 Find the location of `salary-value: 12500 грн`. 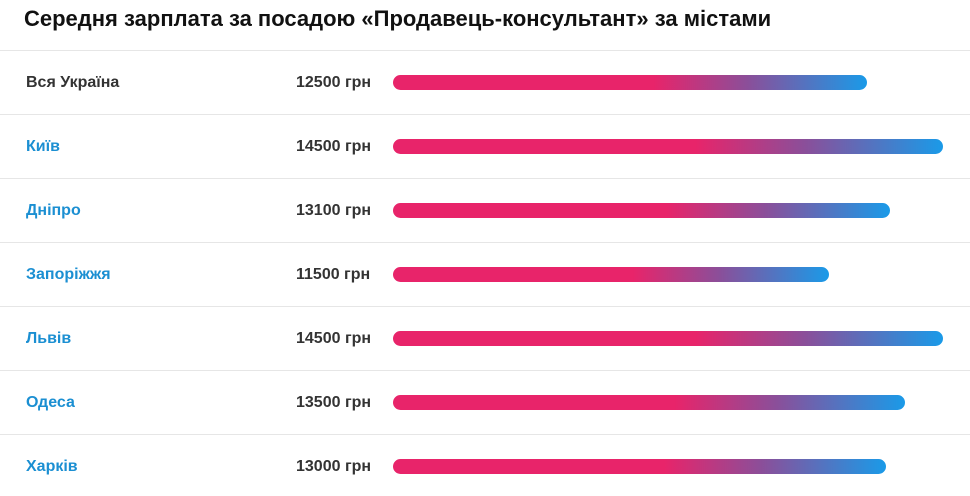

salary-value: 12500 грн is located at coordinates (334, 82).